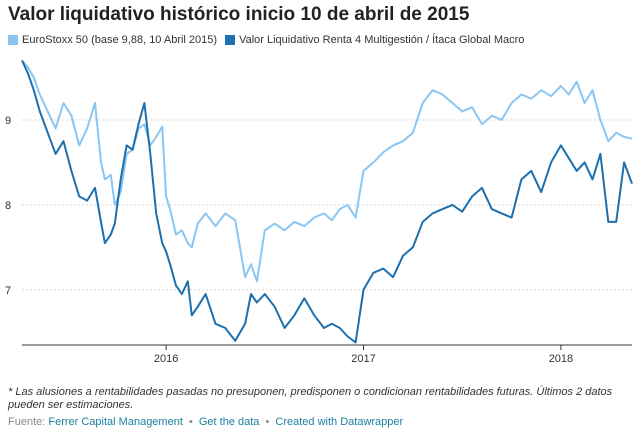 This screenshot has width=636, height=433. What do you see at coordinates (363, 359) in the screenshot?
I see `x-tick-label: 2017` at bounding box center [363, 359].